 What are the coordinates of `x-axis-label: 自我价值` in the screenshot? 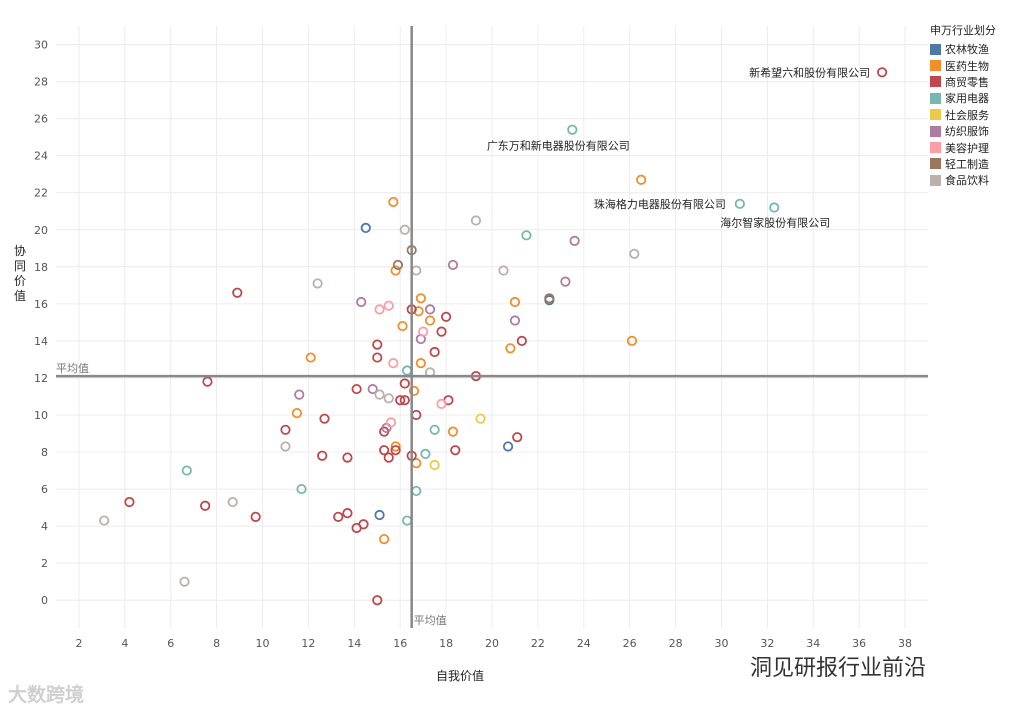 It's located at (460, 675).